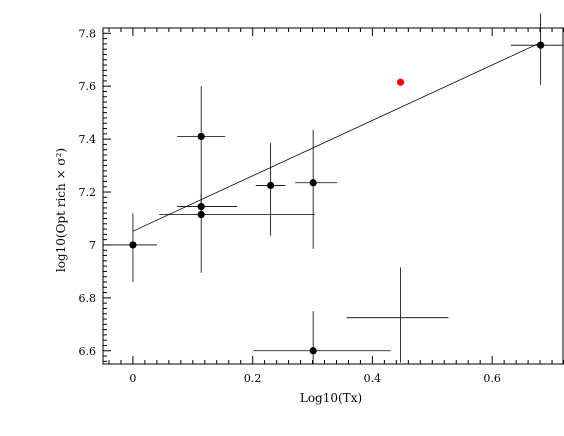 This screenshot has height=436, width=564. Describe the element at coordinates (88, 33) in the screenshot. I see `y-tick-label: 7.8` at that location.